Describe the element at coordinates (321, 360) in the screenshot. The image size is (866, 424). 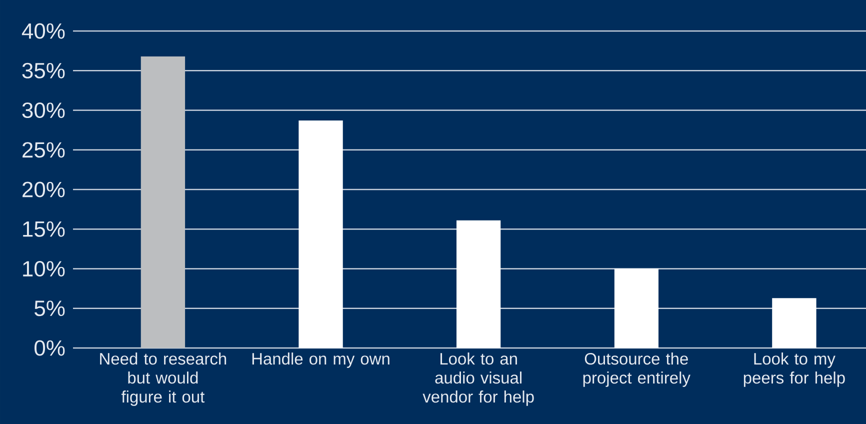
I see `x-tick-label: Handle on my own` at that location.